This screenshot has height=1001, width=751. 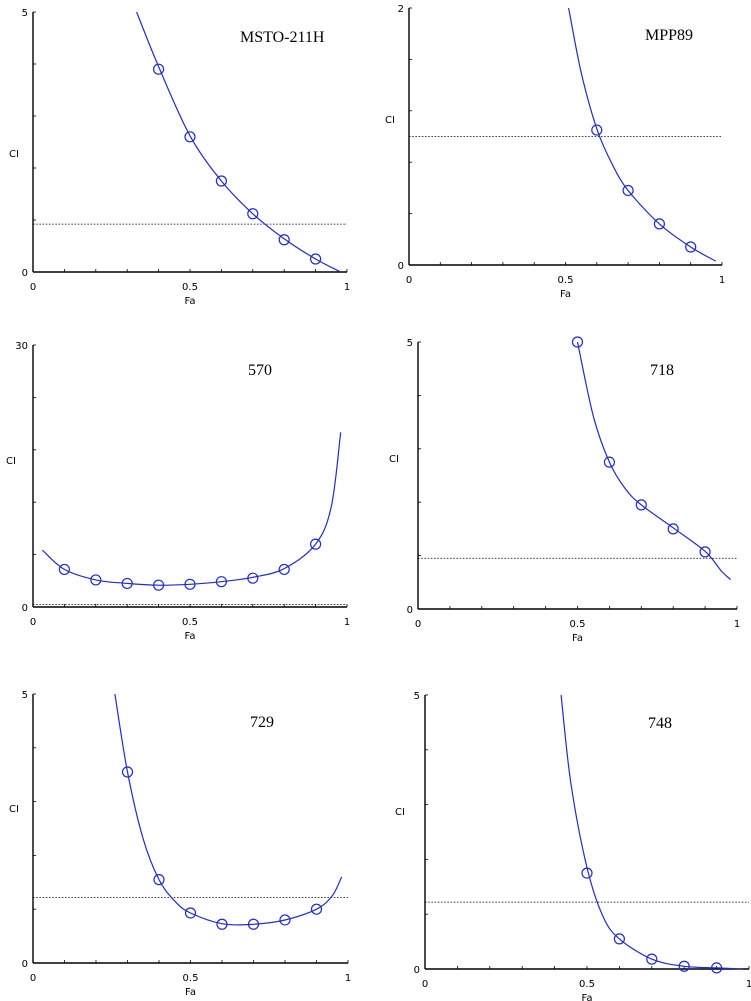 I want to click on panel-5-y-tick-label: 0, so click(x=25, y=964).